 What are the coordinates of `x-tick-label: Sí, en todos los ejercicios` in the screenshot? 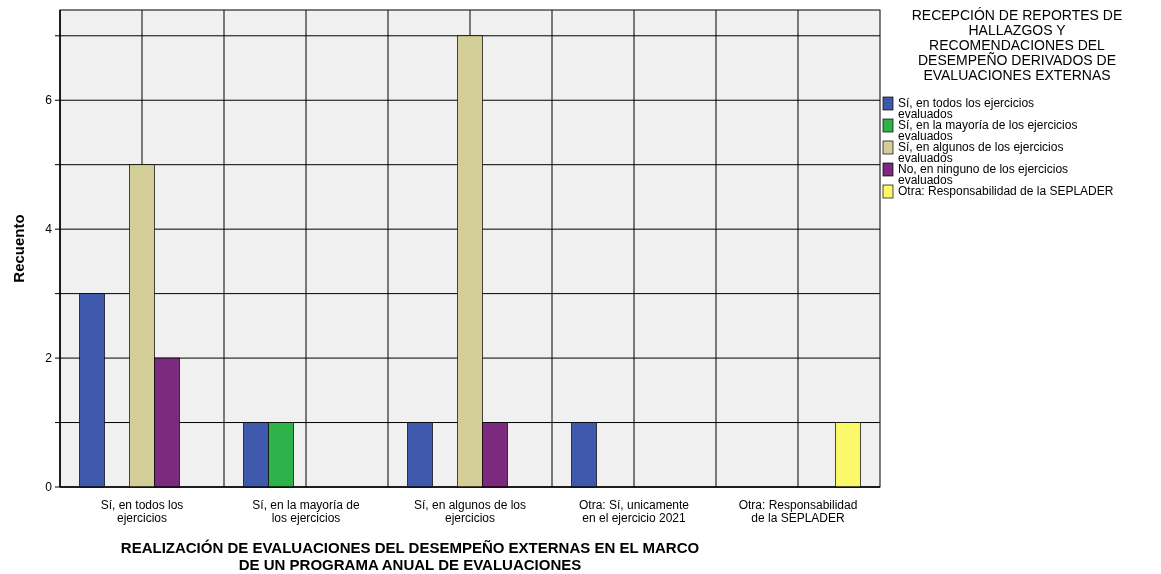 It's located at (142, 511).